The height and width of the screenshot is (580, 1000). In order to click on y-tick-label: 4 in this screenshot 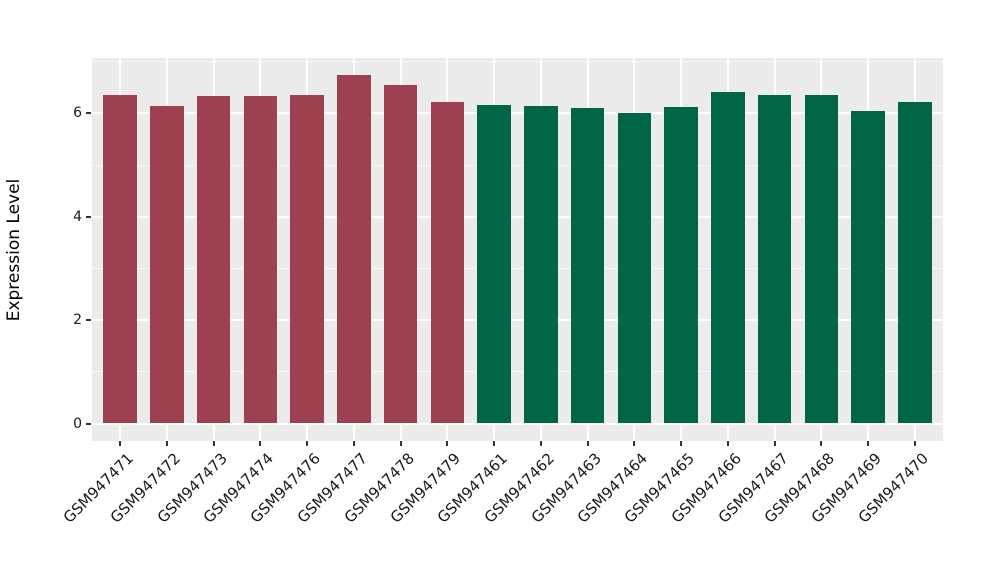, I will do `click(77, 216)`.